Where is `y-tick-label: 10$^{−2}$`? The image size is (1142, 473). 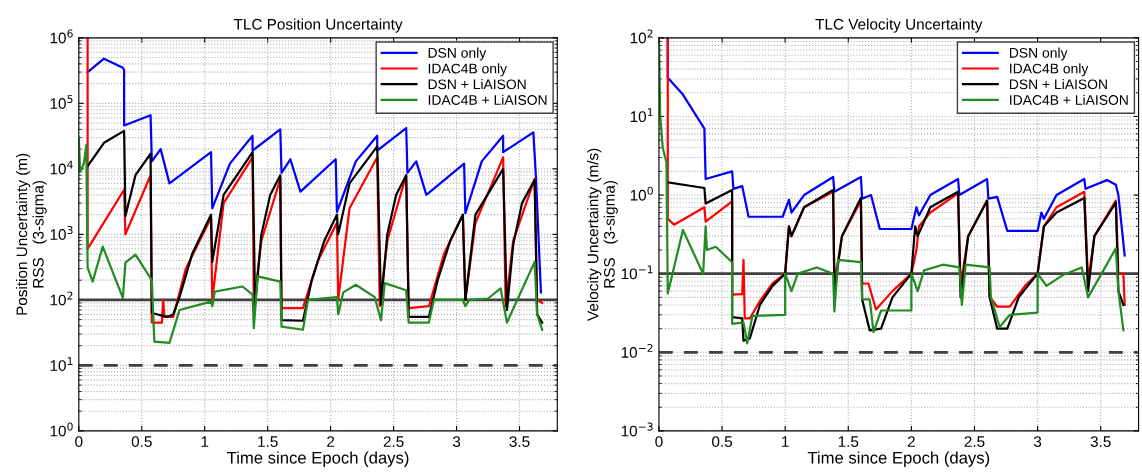
y-tick-label: 10$^{−2}$ is located at coordinates (637, 350).